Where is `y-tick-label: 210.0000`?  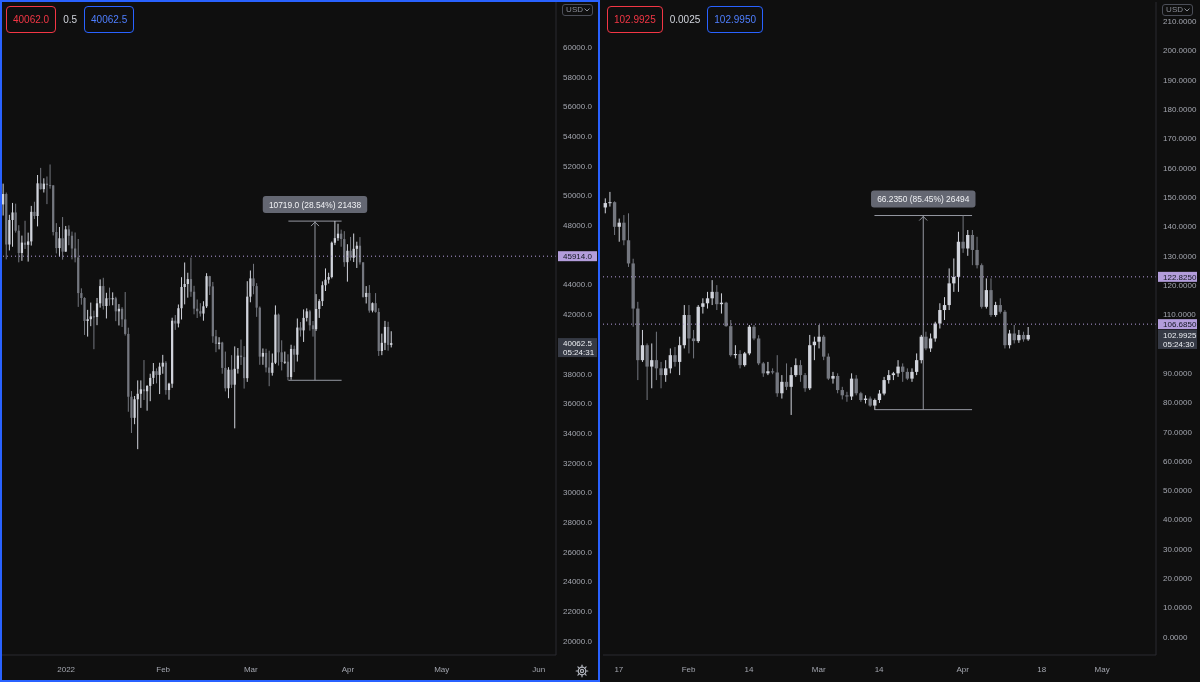
y-tick-label: 210.0000 is located at coordinates (1180, 22).